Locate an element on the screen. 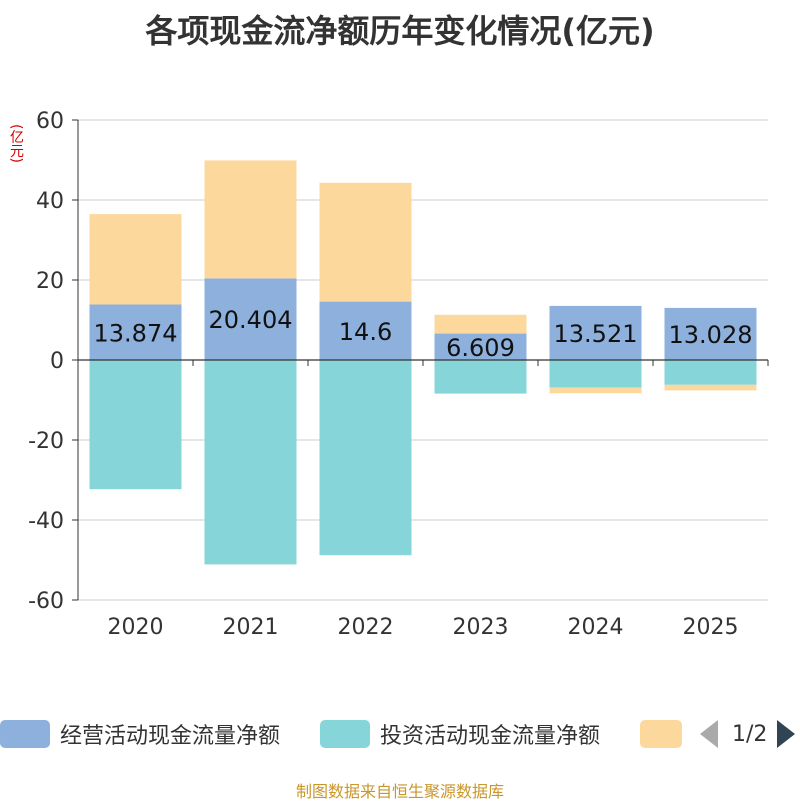 Image resolution: width=800 pixels, height=802 pixels. data-label-operating-2025: 13.028 is located at coordinates (711, 335).